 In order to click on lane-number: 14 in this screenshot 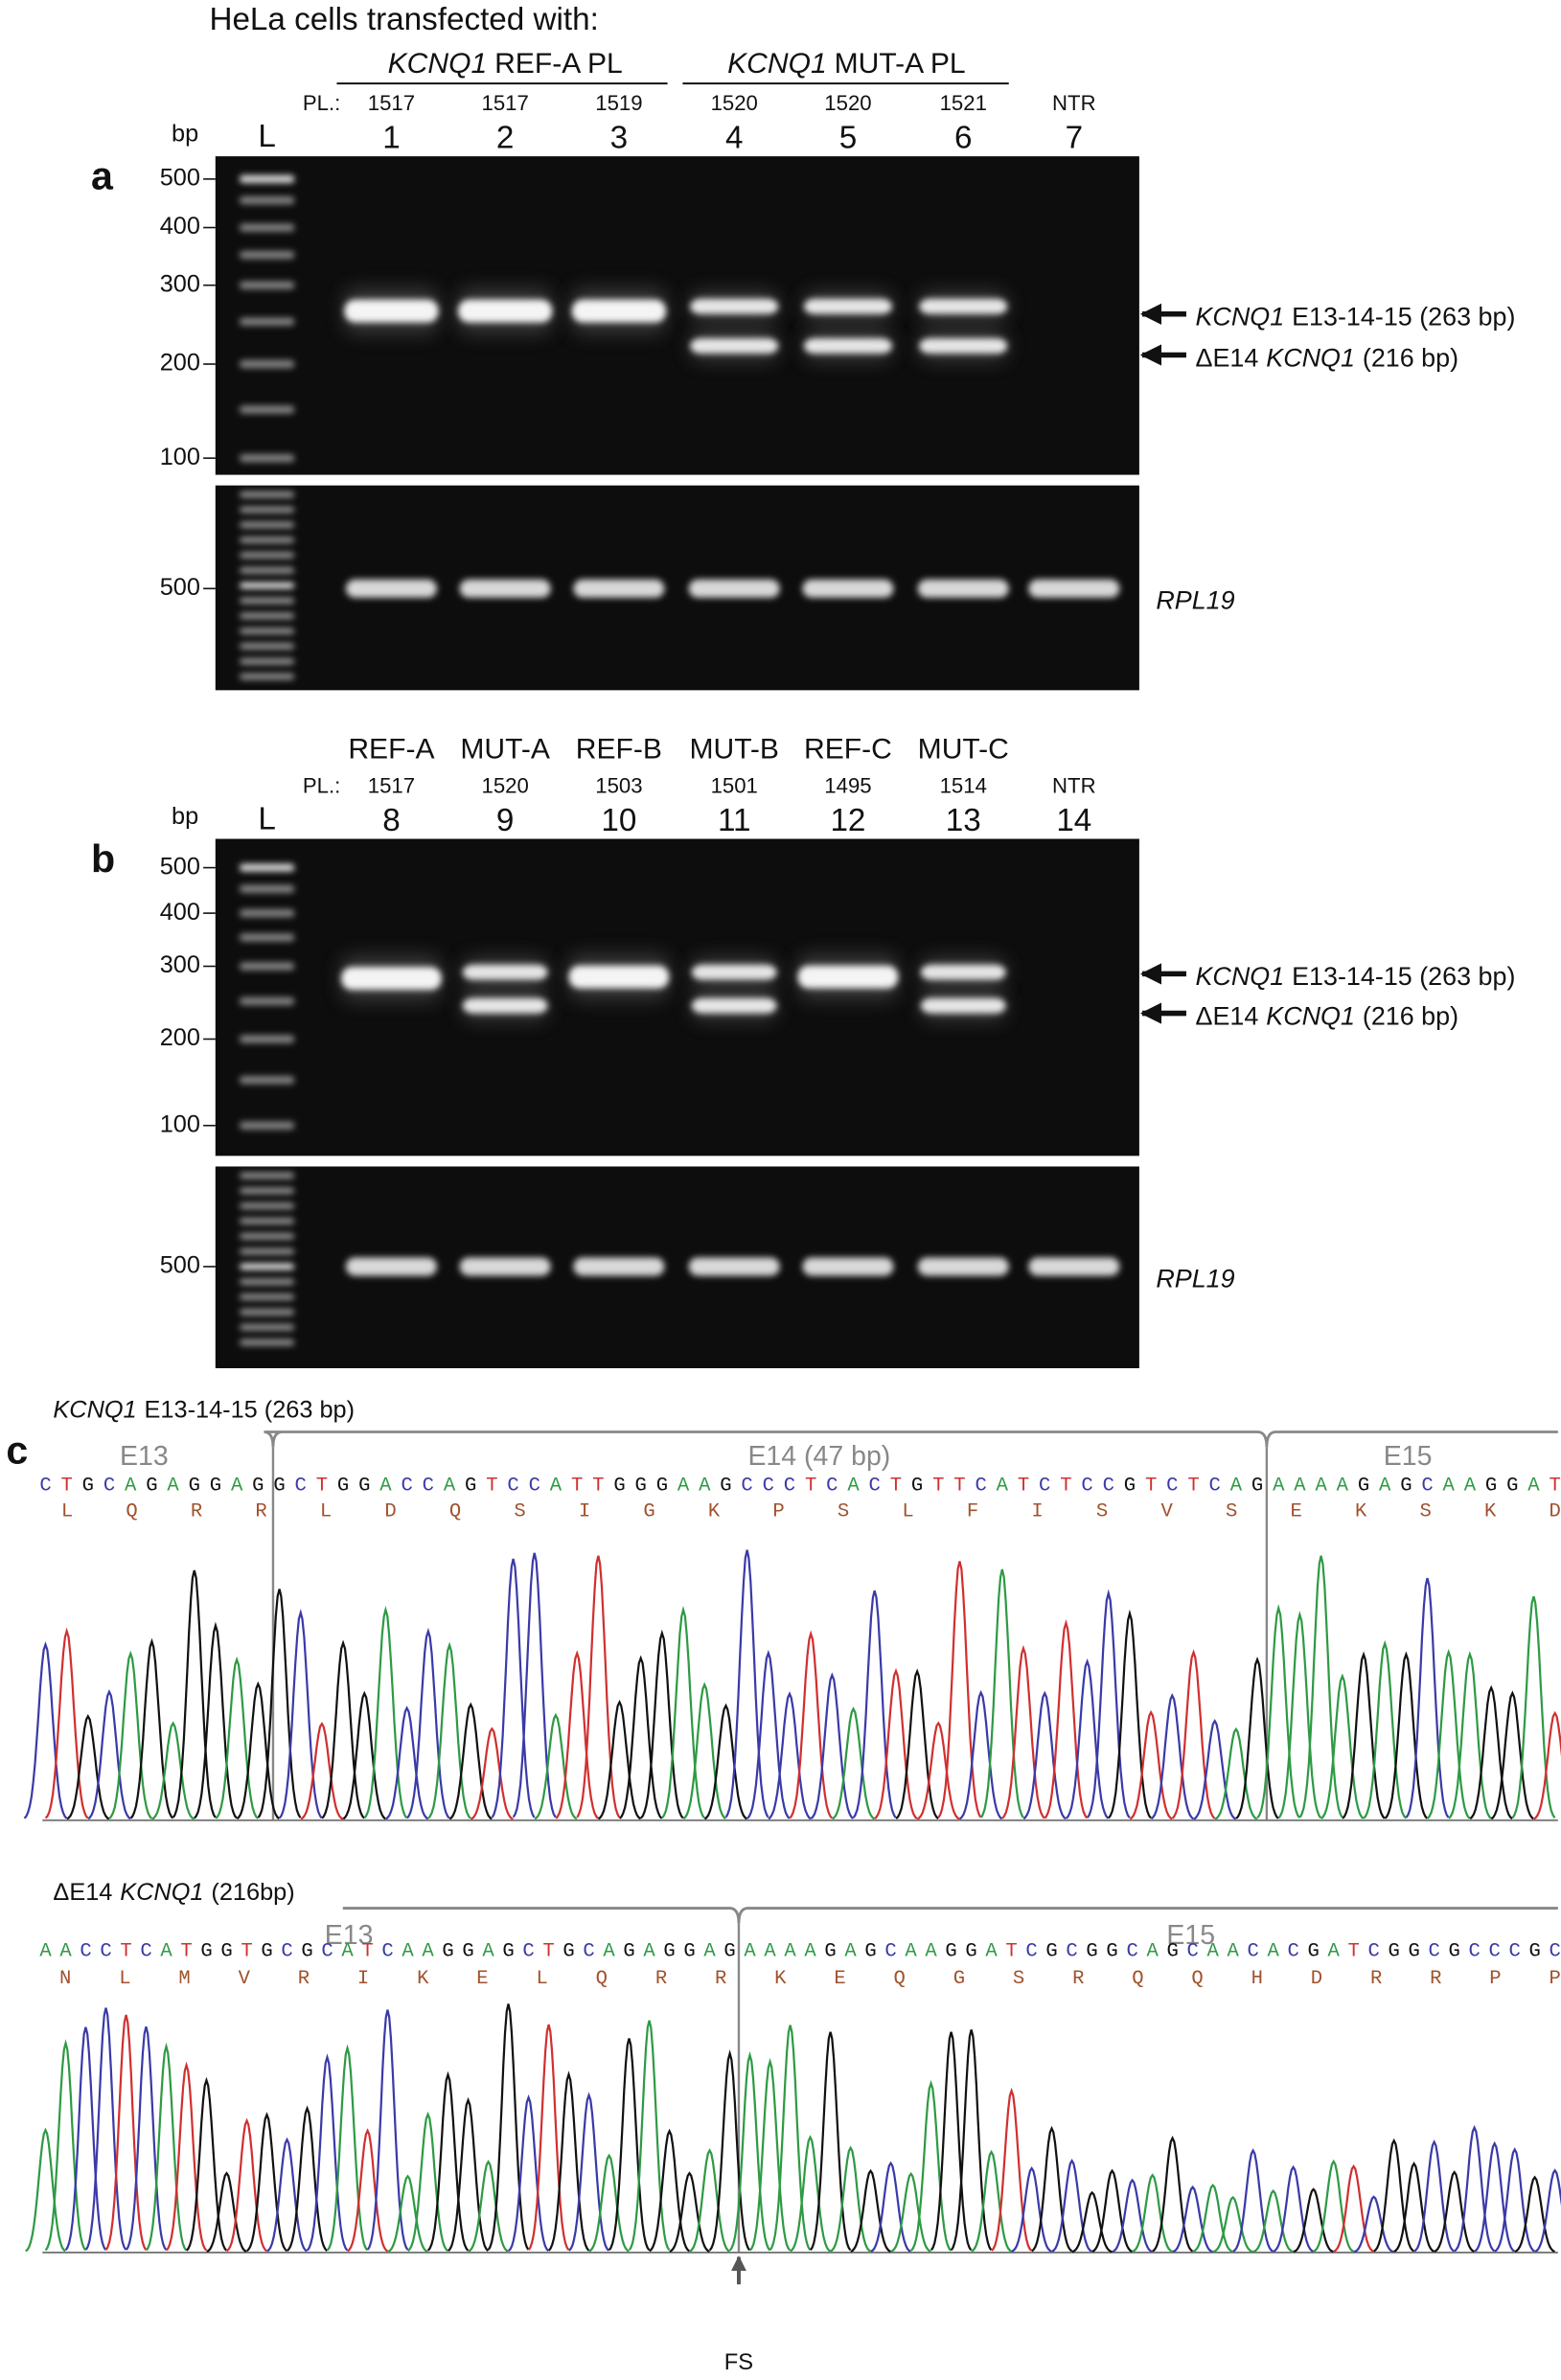, I will do `click(1074, 821)`.